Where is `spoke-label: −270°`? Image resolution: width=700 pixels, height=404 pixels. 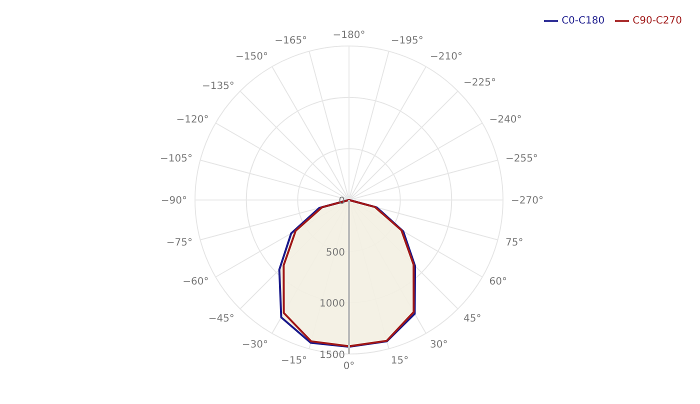 spoke-label: −270° is located at coordinates (527, 201).